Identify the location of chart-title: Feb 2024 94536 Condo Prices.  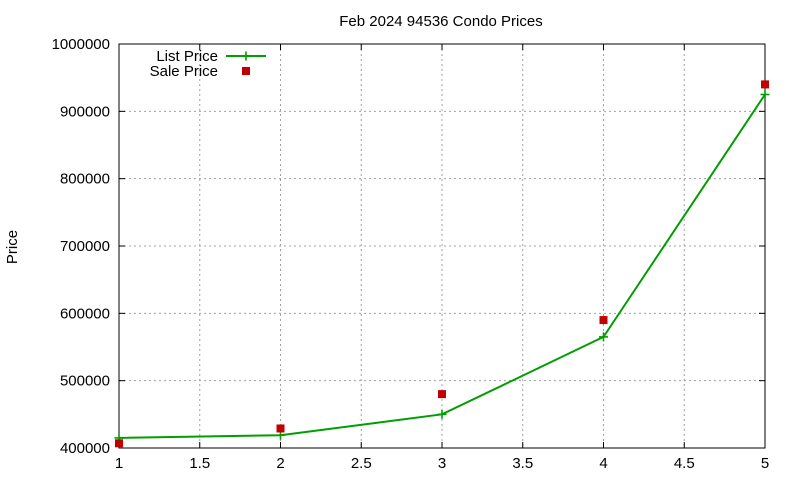
(440, 21).